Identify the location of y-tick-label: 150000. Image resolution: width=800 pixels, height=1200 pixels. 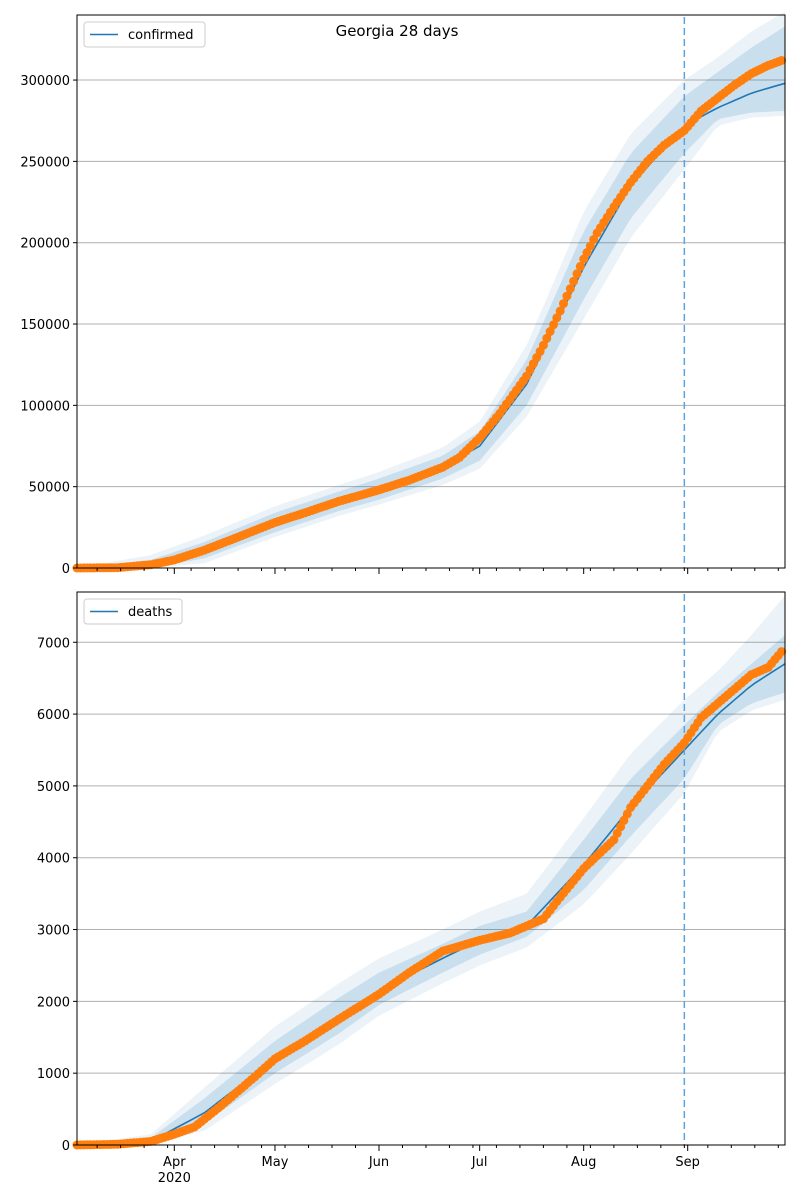
(45, 325).